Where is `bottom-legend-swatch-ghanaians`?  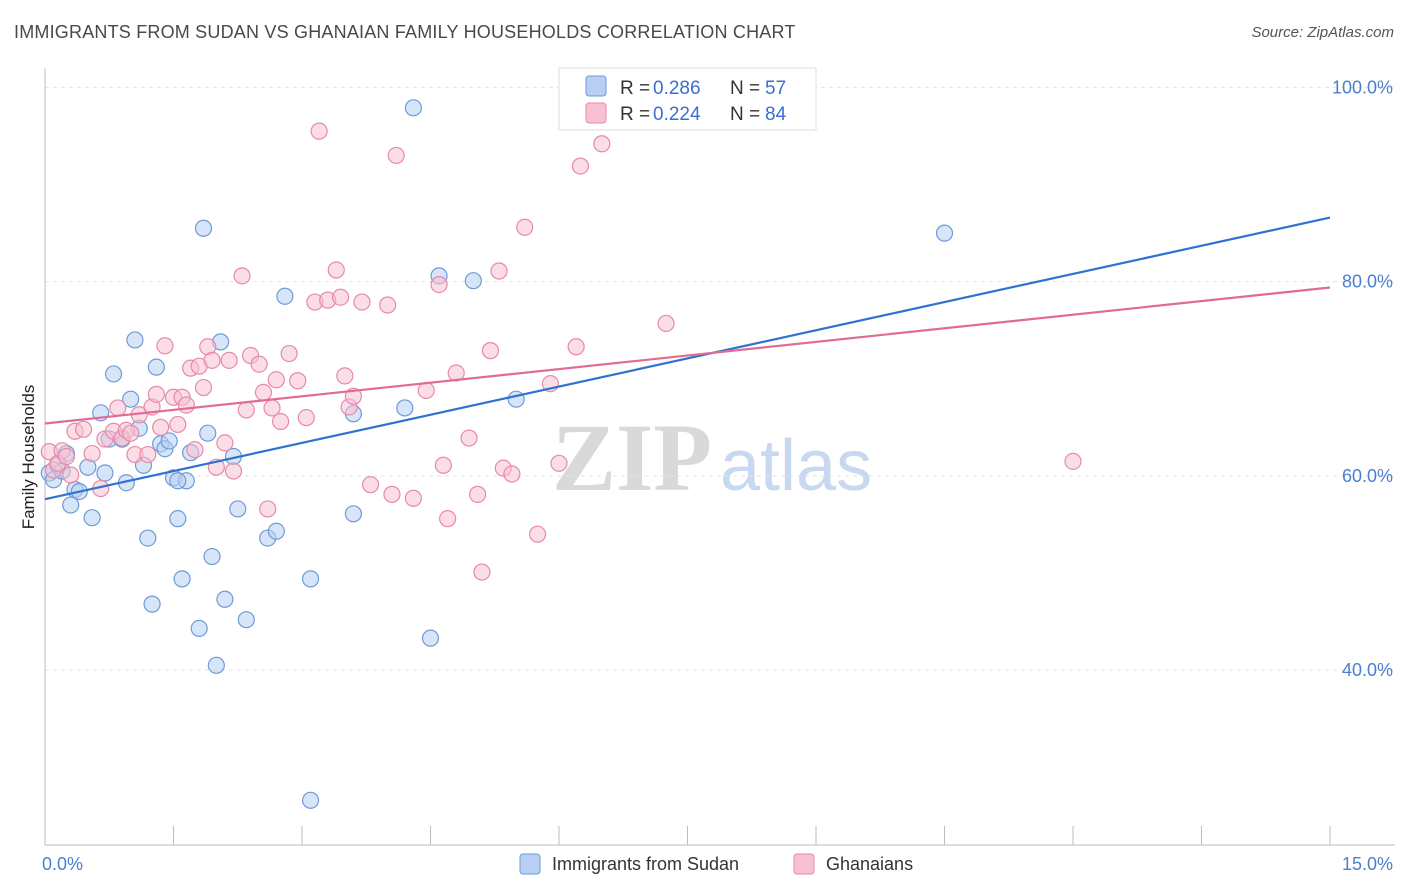
bottom-legend-swatch-ghanaians is located at coordinates (804, 864).